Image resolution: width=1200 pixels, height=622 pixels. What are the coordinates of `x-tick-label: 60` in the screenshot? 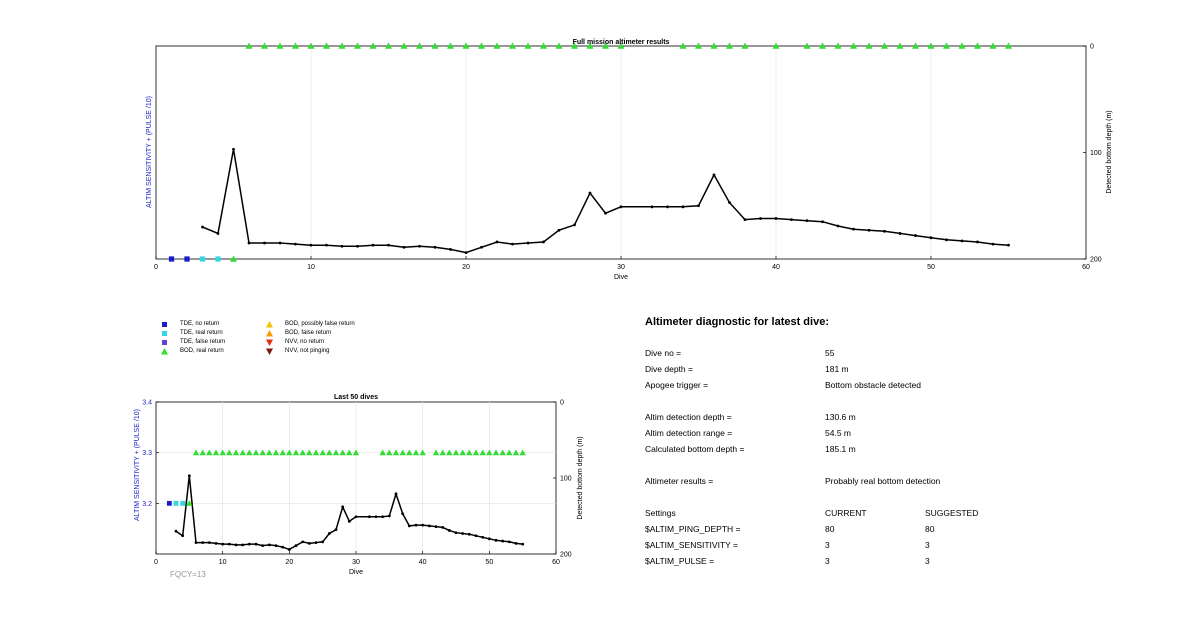 It's located at (1086, 267).